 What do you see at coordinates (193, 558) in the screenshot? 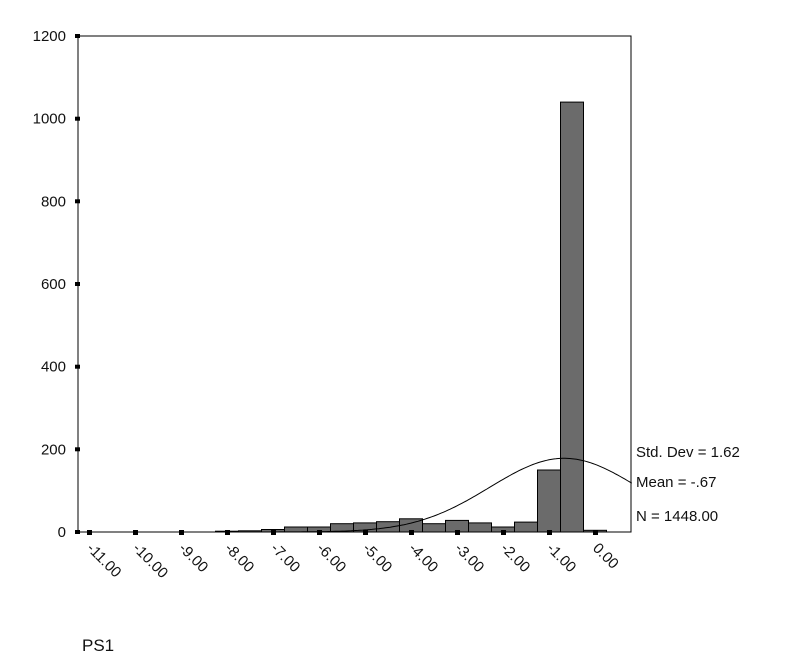
I see `x-tick-label: -9.00` at bounding box center [193, 558].